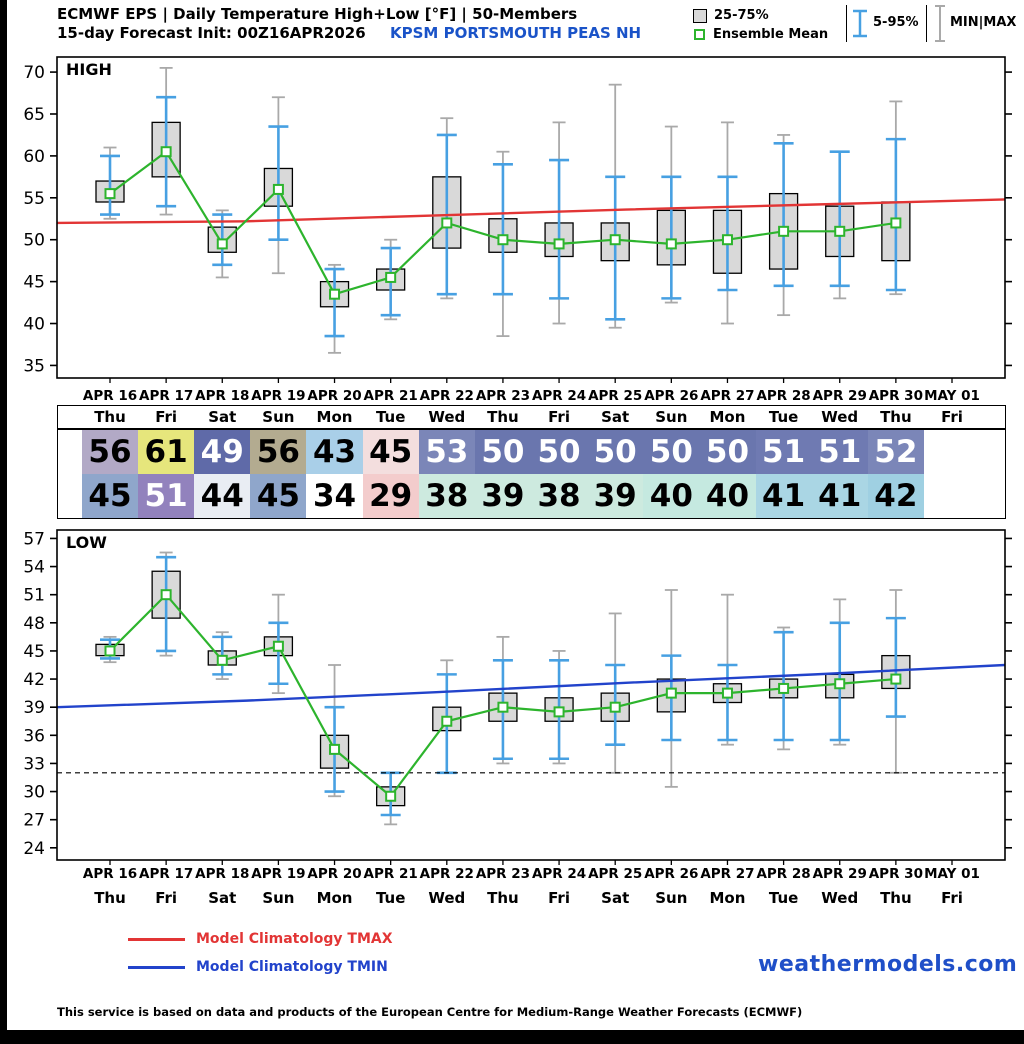  I want to click on box-25-75-icon, so click(700, 15).